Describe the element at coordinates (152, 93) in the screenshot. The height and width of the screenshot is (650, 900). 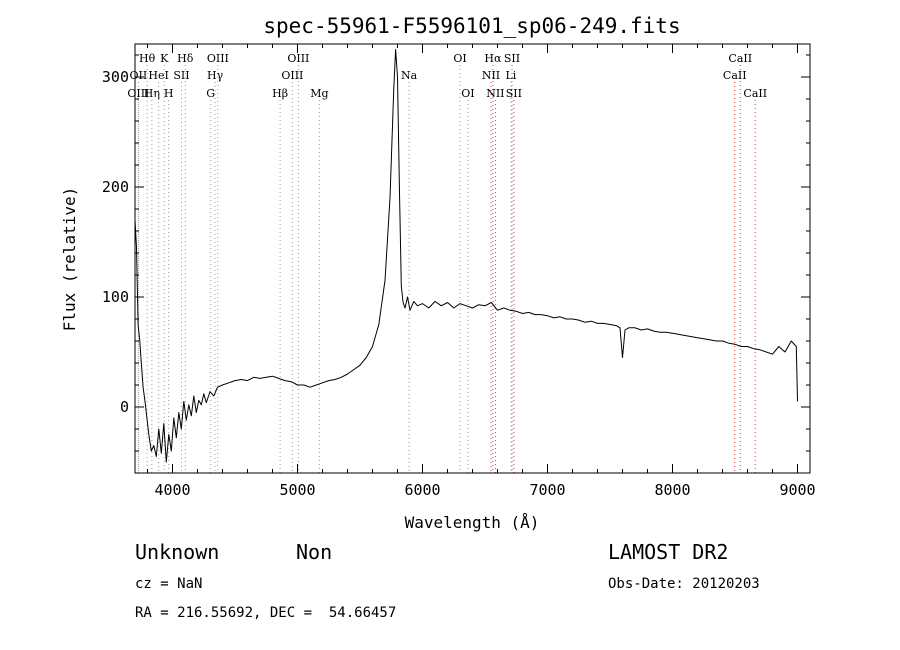
I see `spectral-line-label: Hη` at that location.